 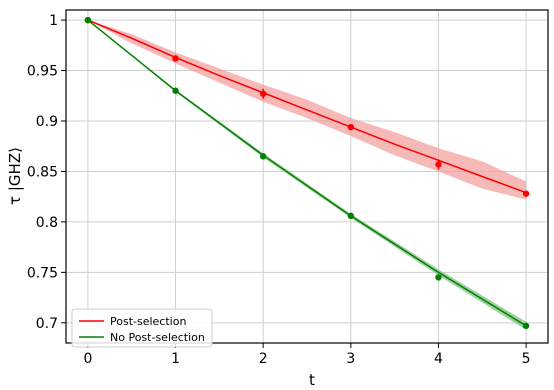 What do you see at coordinates (47, 122) in the screenshot?
I see `y-tick-label: 0.9` at bounding box center [47, 122].